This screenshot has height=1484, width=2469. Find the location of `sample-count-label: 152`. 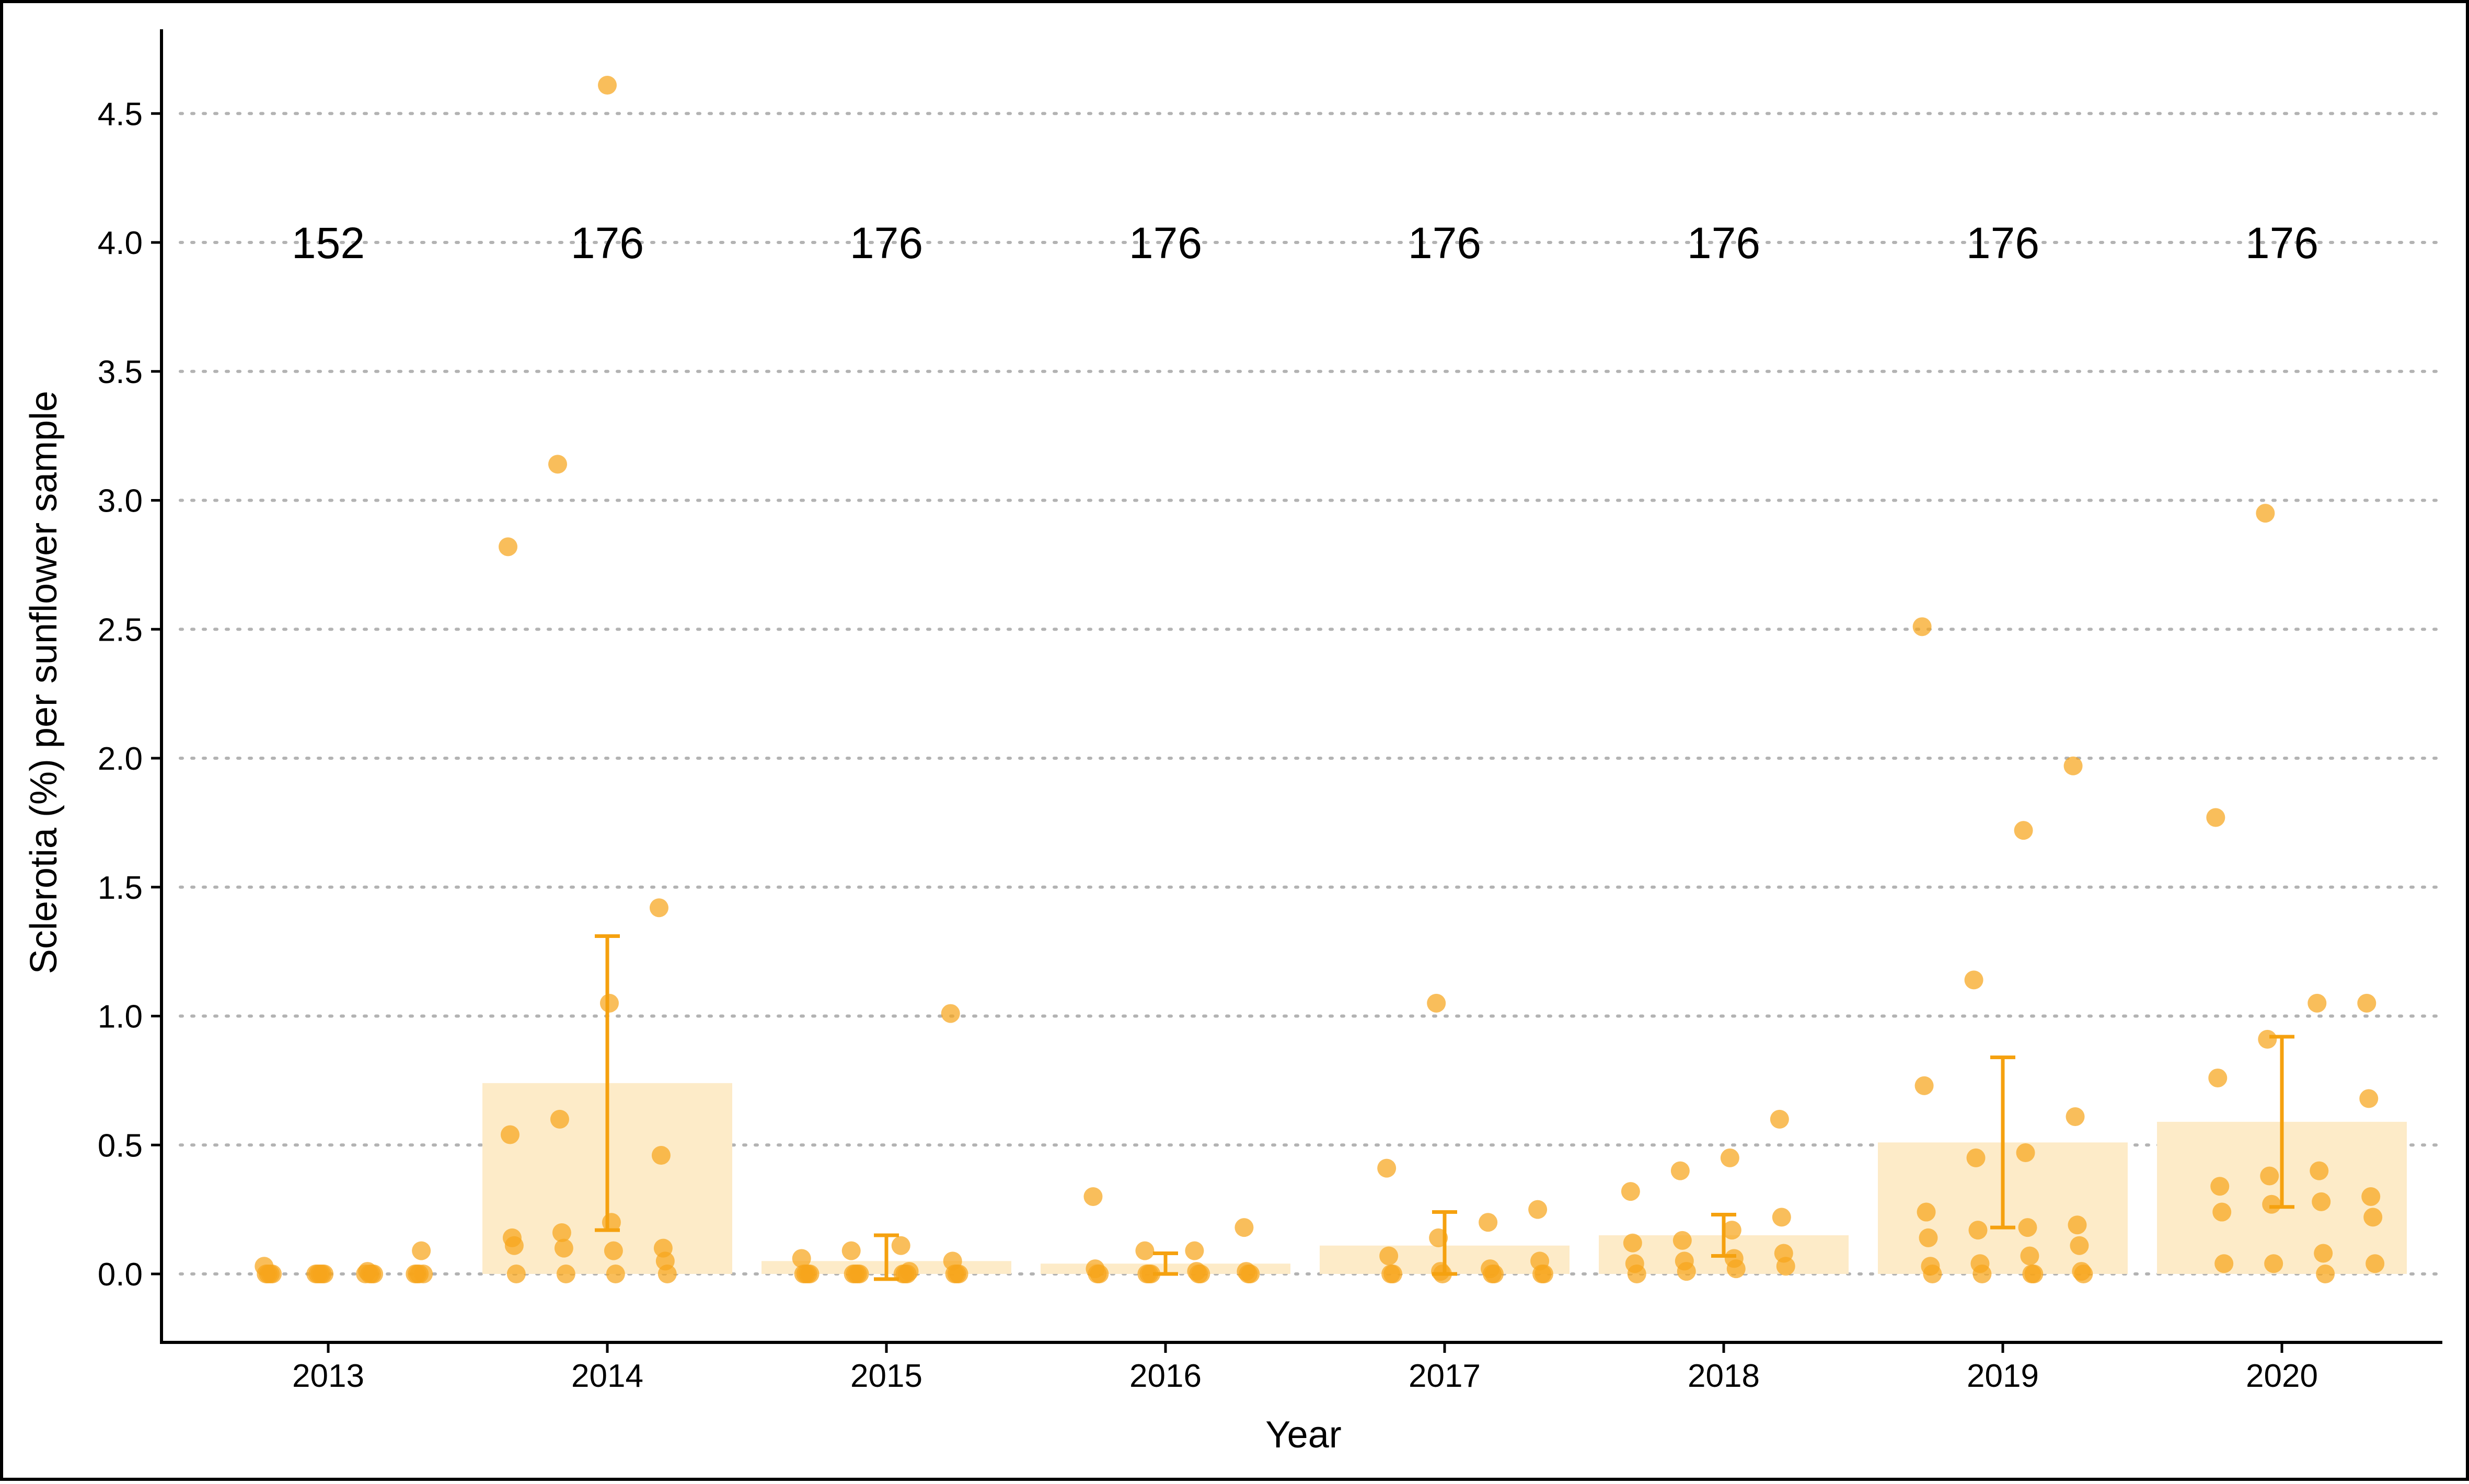

sample-count-label: 152 is located at coordinates (328, 243).